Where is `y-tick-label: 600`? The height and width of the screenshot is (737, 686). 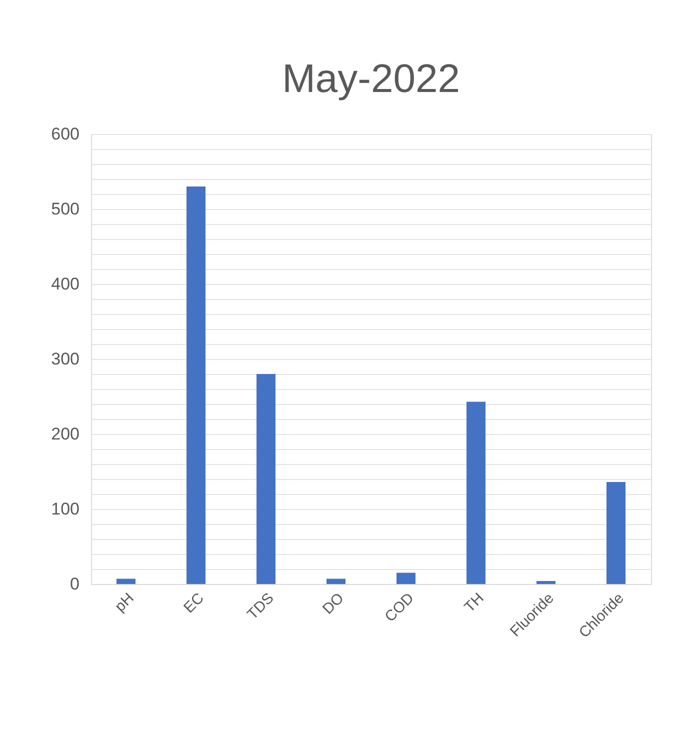 y-tick-label: 600 is located at coordinates (65, 134).